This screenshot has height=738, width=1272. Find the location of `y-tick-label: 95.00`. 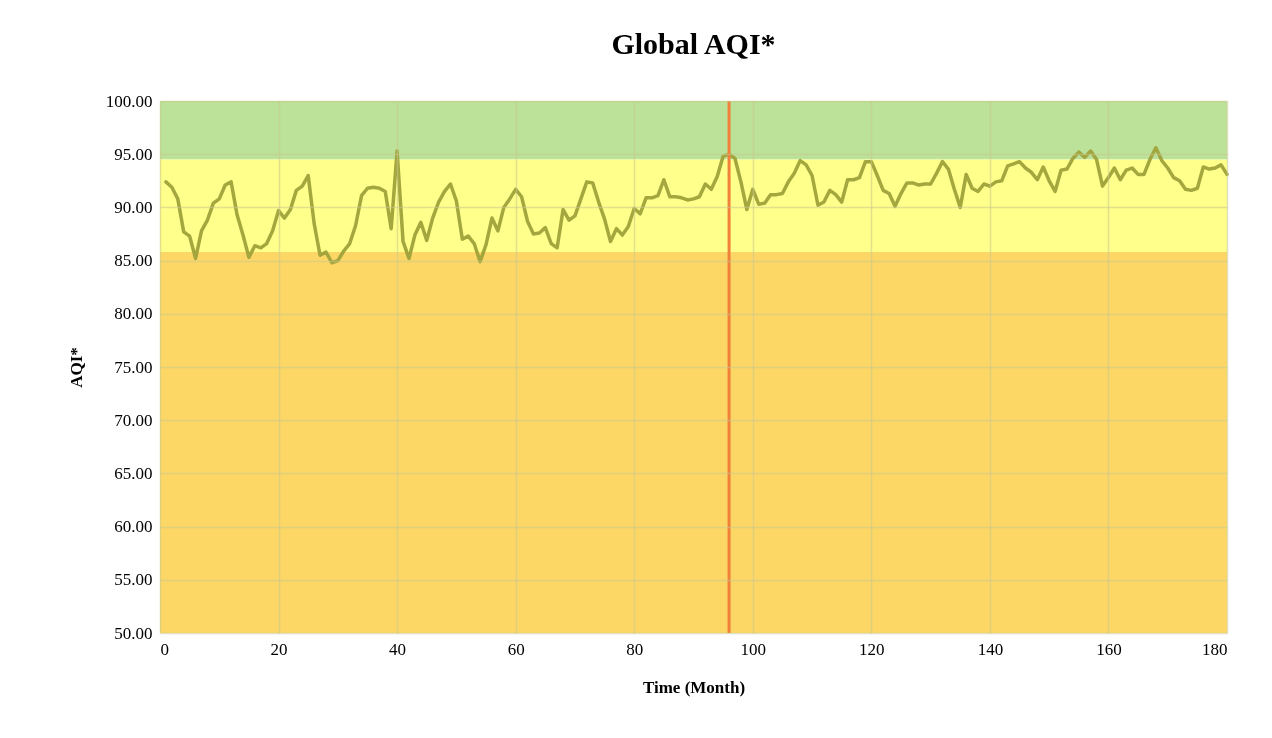

y-tick-label: 95.00 is located at coordinates (133, 154).